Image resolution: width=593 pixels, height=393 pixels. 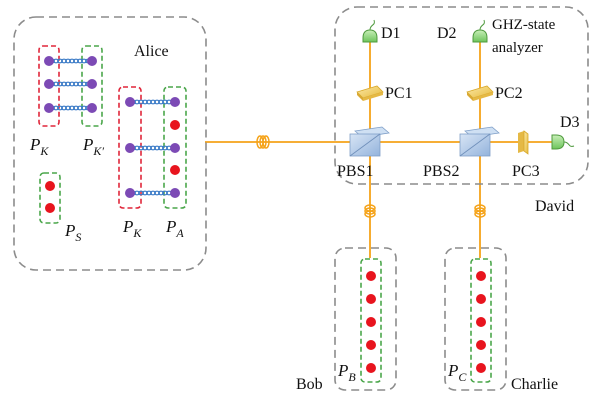 I want to click on charlie-label: Charlie, so click(x=534, y=384).